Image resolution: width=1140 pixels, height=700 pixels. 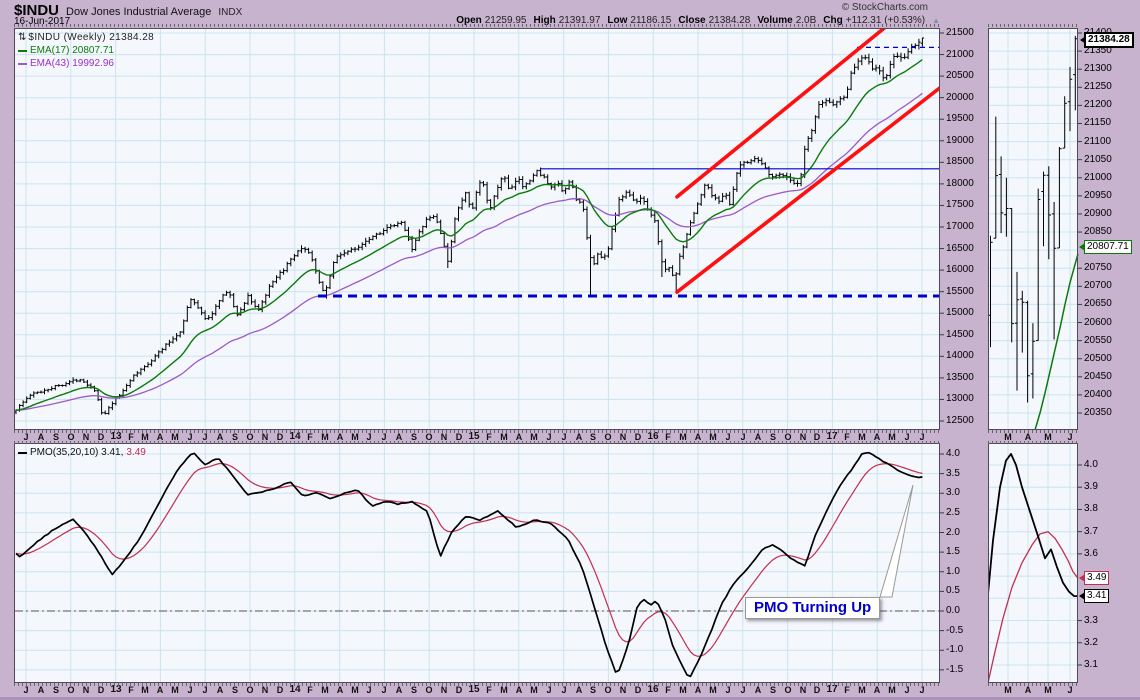 I want to click on y-axis-label: 20000, so click(x=960, y=97).